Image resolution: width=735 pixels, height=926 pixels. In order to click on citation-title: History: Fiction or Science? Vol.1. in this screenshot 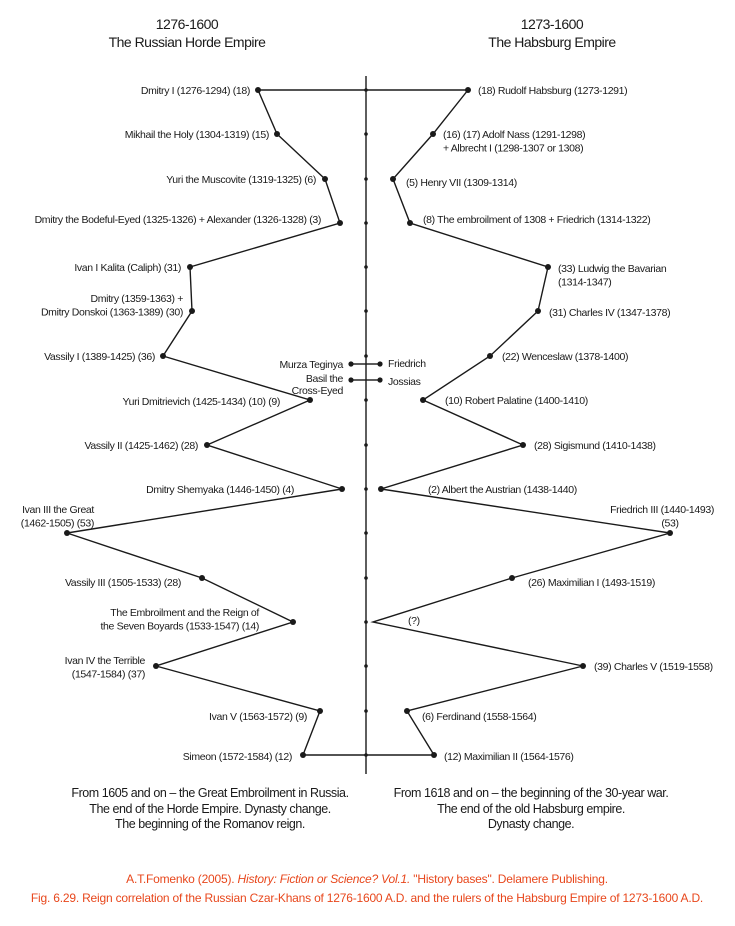, I will do `click(324, 879)`.